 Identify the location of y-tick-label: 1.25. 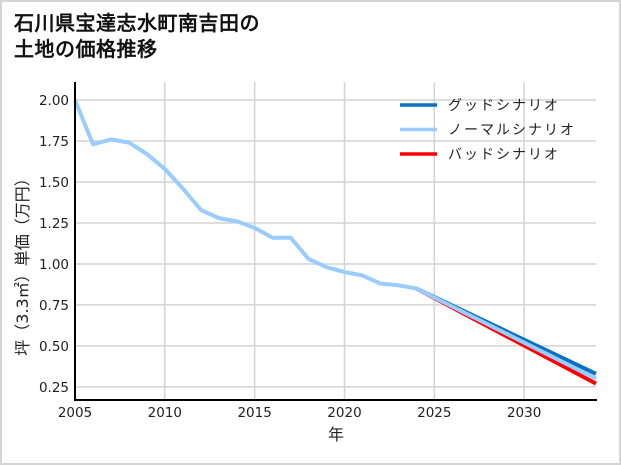
(54, 224).